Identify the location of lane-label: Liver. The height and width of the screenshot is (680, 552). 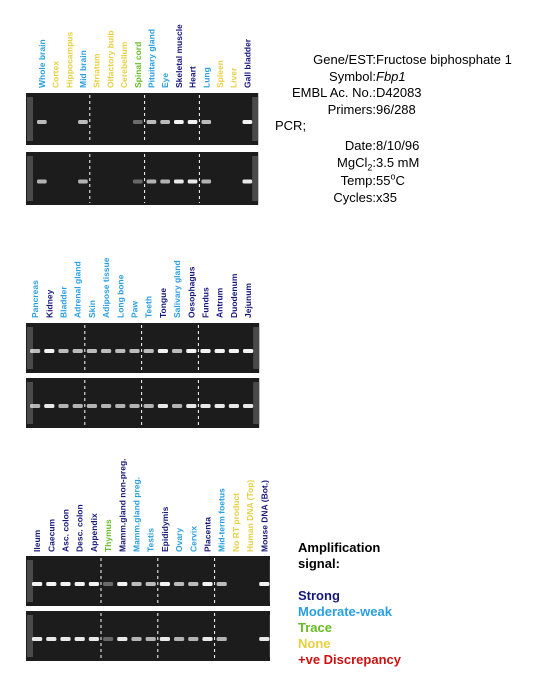
(234, 77).